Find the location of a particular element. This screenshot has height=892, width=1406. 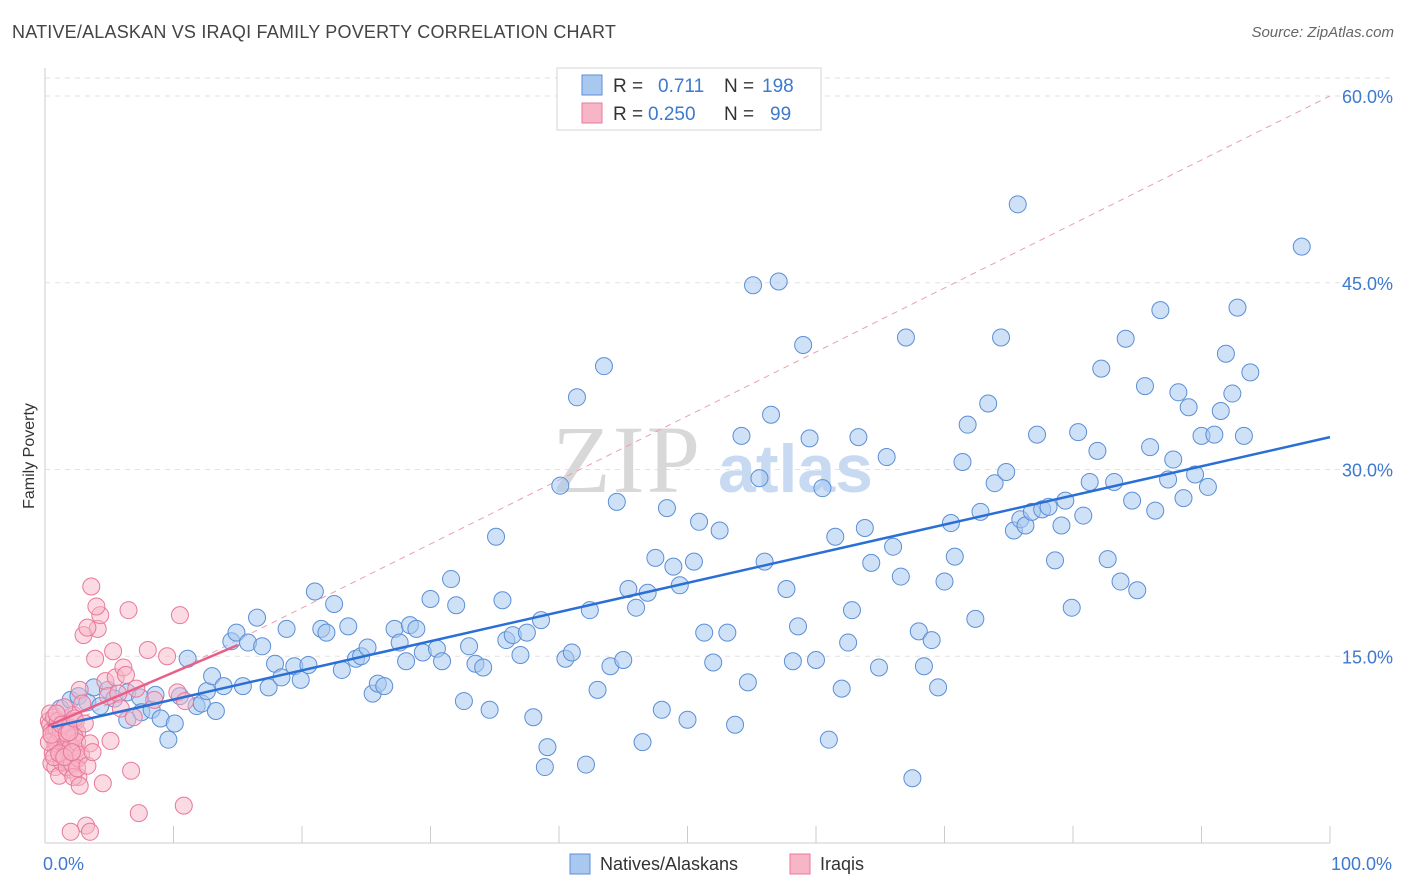

y-tick-label-1: 30.0% is located at coordinates (1367, 471).